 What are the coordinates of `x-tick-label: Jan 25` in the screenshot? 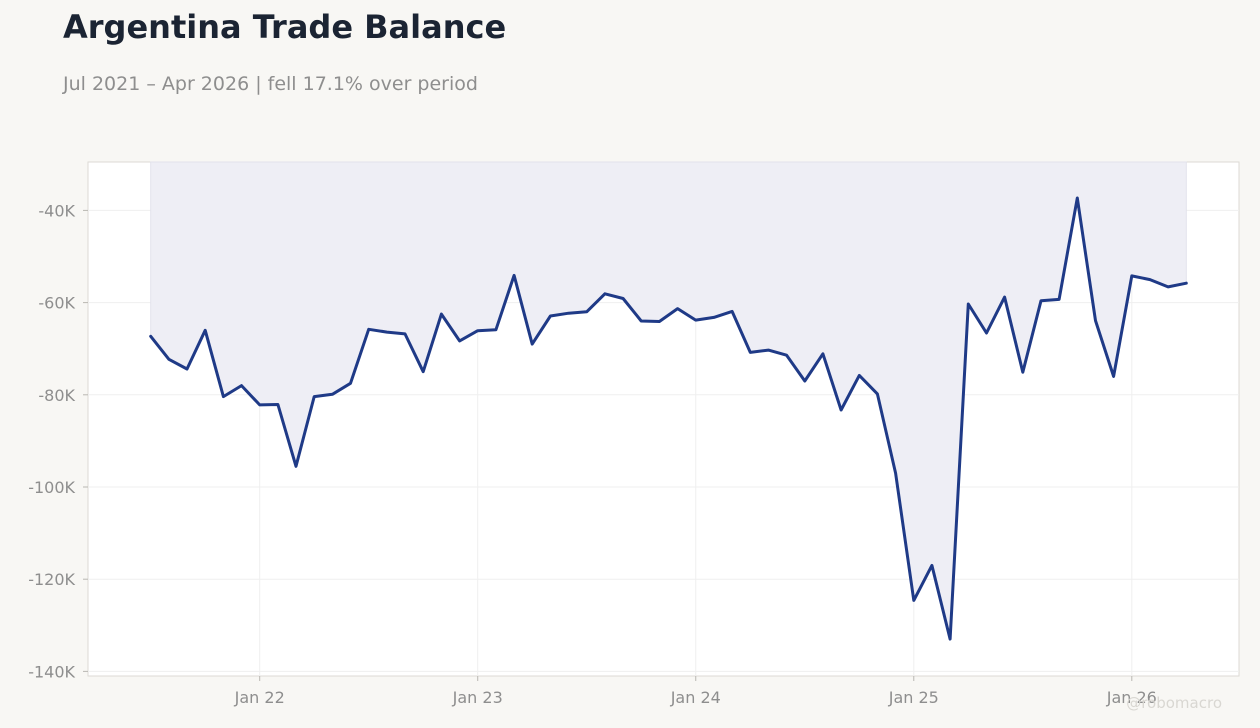 It's located at (913, 697).